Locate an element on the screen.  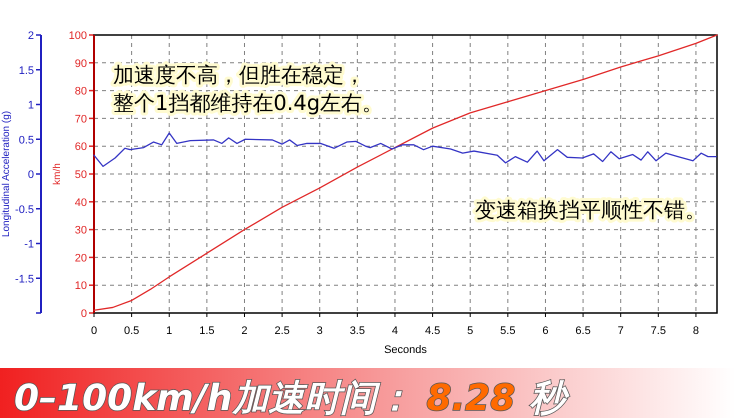
y-tick-label: 80 is located at coordinates (80, 92).